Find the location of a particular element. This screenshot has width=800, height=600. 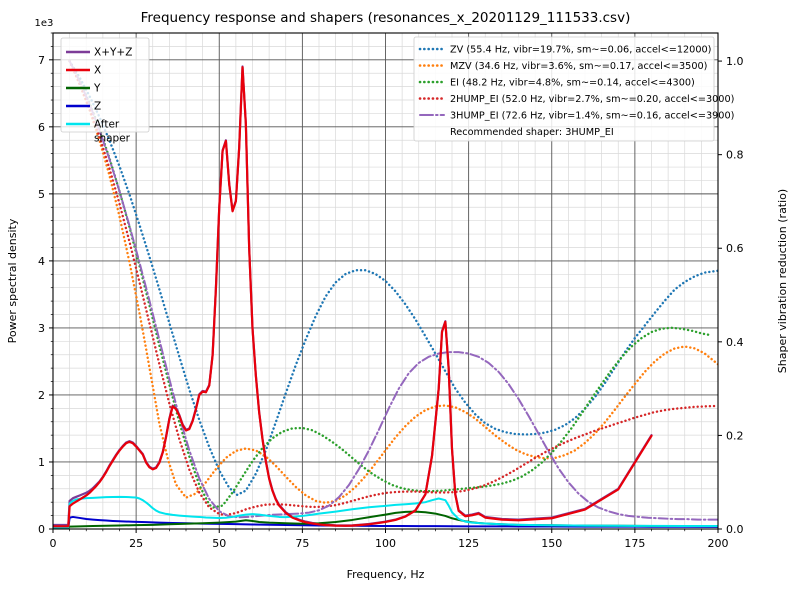

x-tick-label: 175 is located at coordinates (634, 543).